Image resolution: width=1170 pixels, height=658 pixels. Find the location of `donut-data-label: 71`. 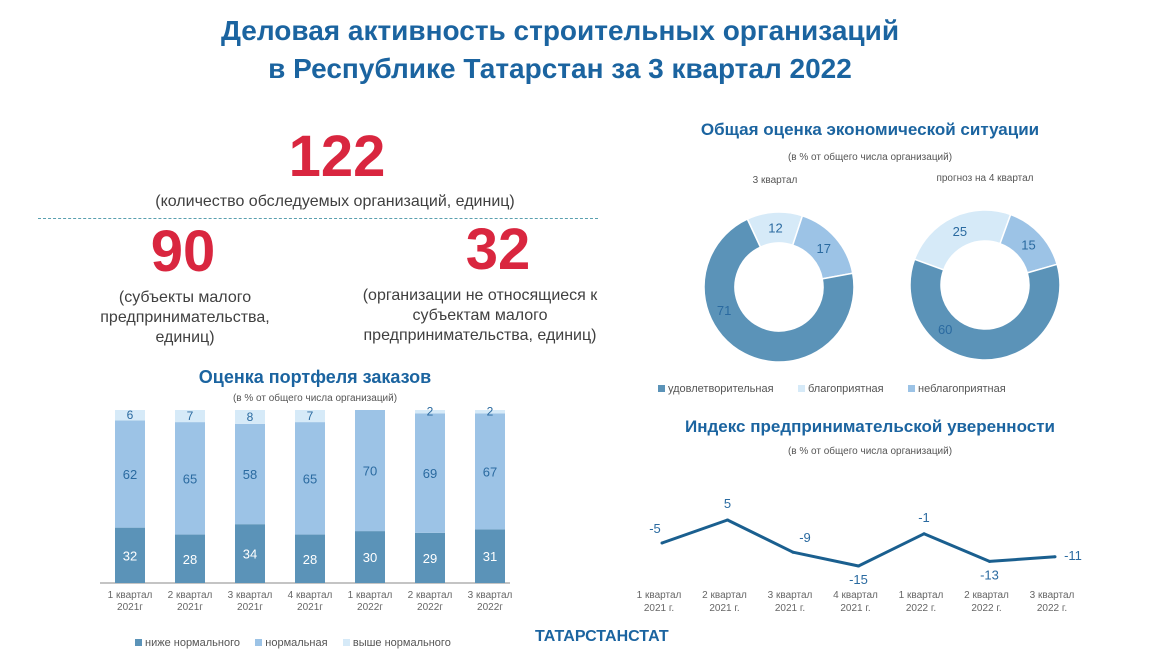

donut-data-label: 71 is located at coordinates (724, 310).